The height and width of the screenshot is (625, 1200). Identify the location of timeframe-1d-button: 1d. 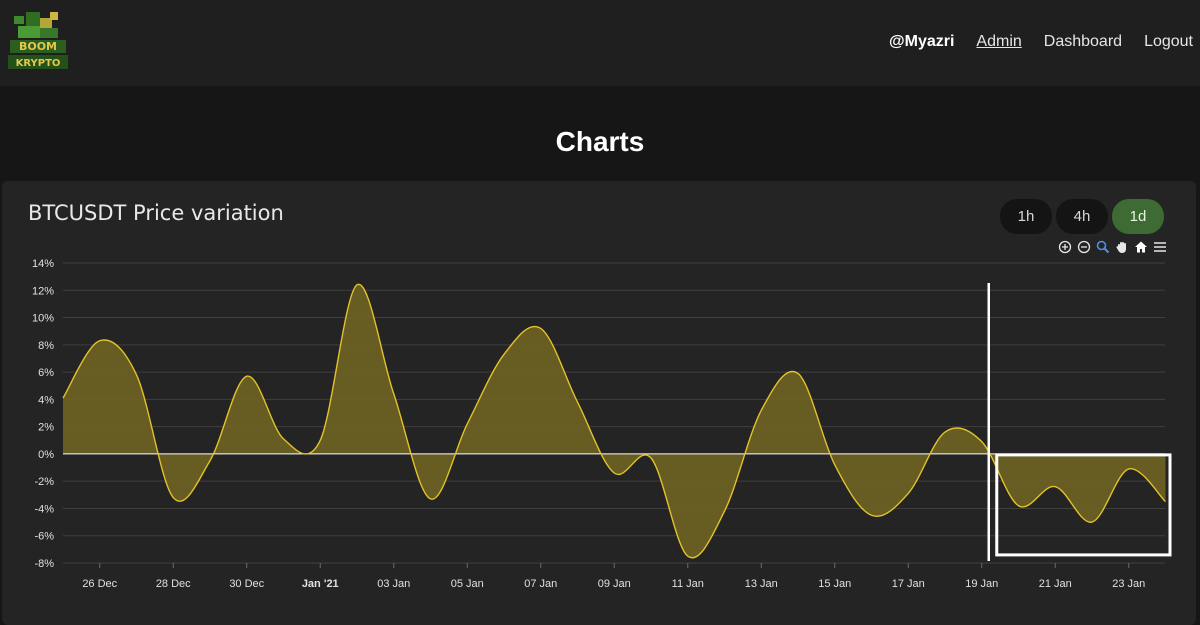
(1138, 216).